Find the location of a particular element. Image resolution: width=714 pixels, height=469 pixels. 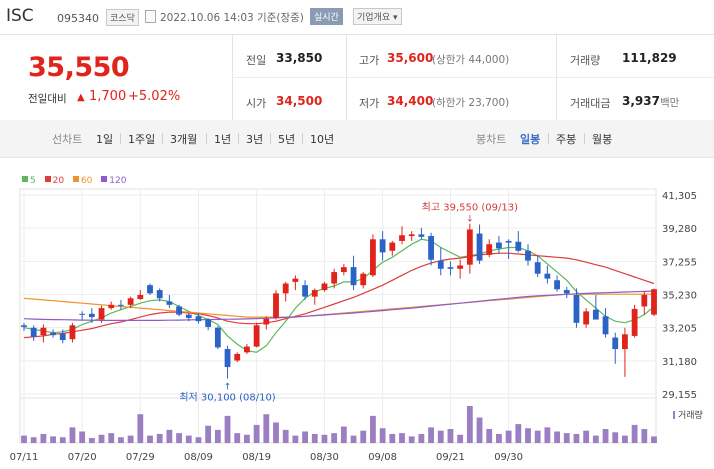

document-icon is located at coordinates (150, 16).